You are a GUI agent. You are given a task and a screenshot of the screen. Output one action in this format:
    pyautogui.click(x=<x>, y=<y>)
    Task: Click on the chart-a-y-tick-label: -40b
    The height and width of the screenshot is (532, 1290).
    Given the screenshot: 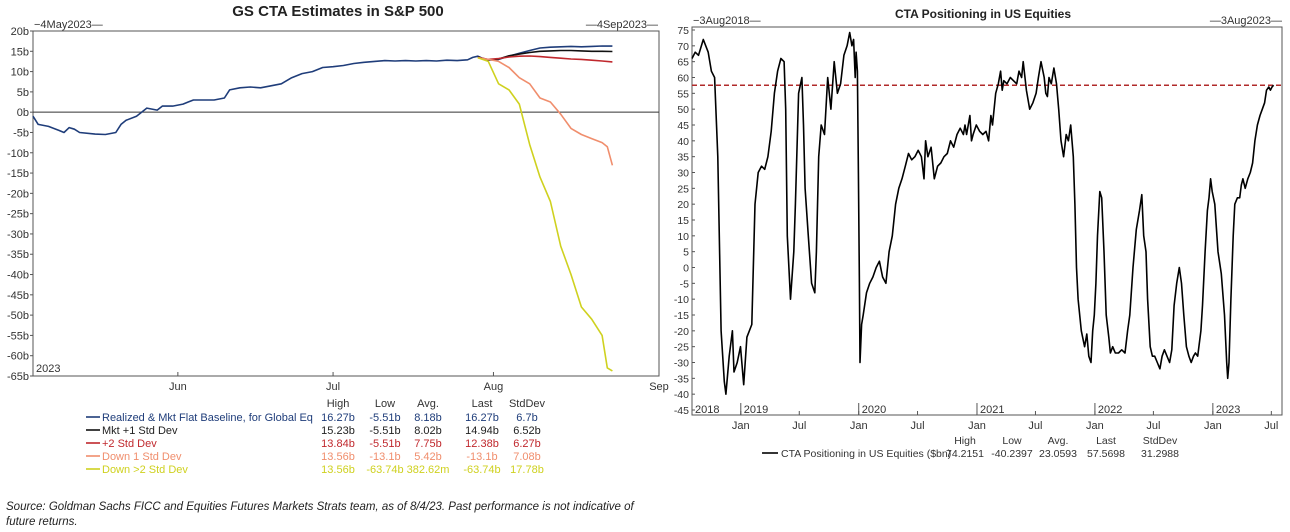 What is the action you would take?
    pyautogui.click(x=18, y=276)
    